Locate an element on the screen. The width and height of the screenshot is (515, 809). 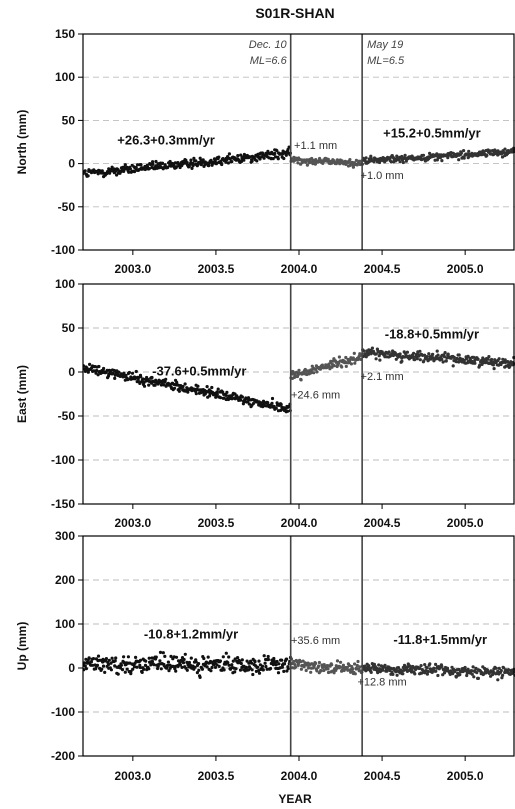
y-tick-label: -50 is located at coordinates (67, 416).